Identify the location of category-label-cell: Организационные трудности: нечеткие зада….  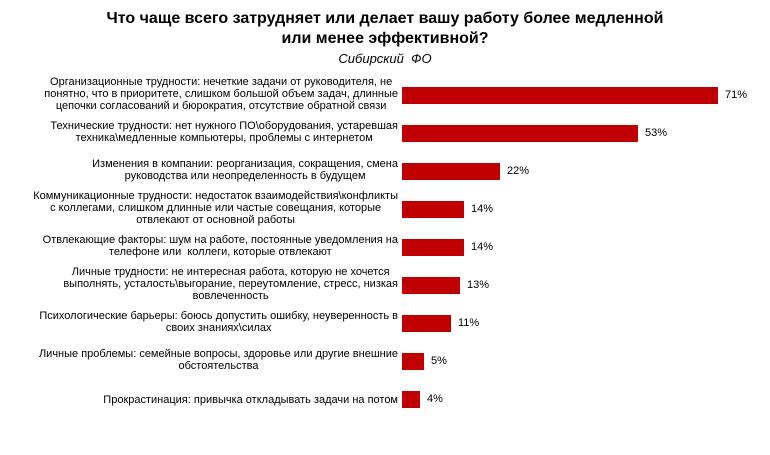
(199, 95).